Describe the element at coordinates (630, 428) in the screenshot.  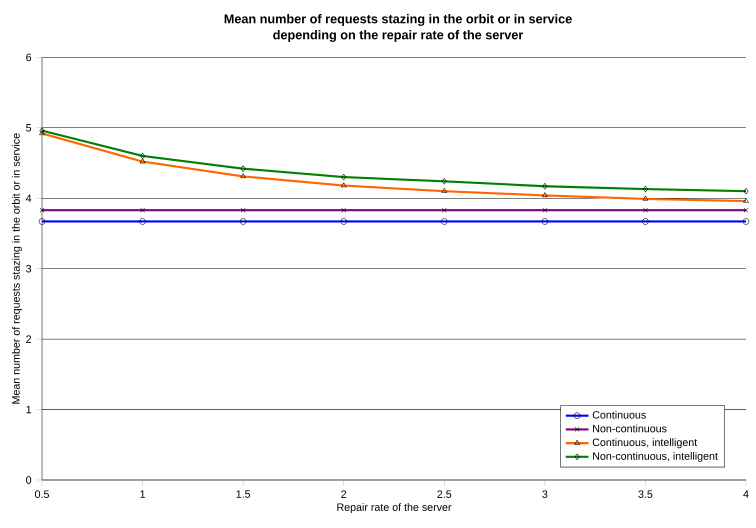
I see `legend-label: Non-continuous` at that location.